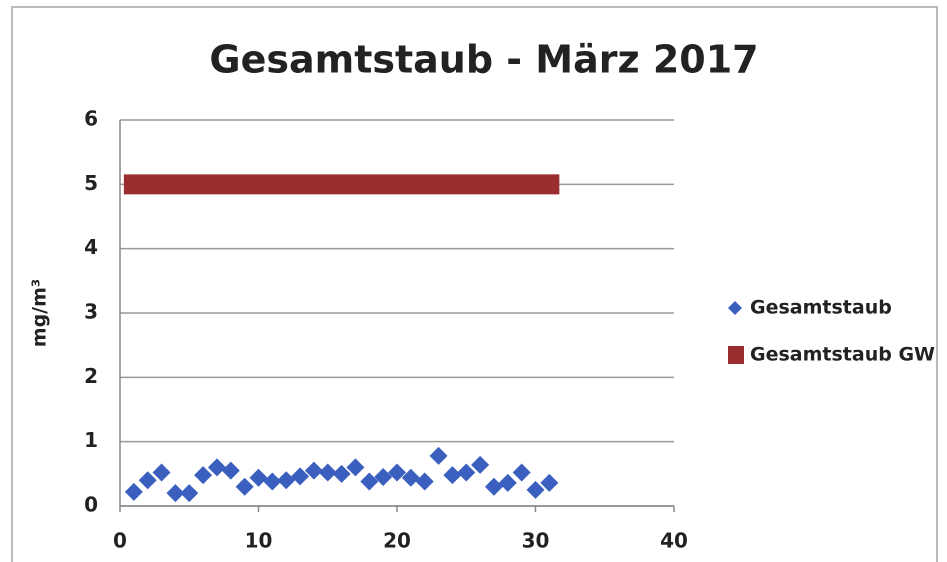  Describe the element at coordinates (120, 541) in the screenshot. I see `x-tick-label: 0` at that location.